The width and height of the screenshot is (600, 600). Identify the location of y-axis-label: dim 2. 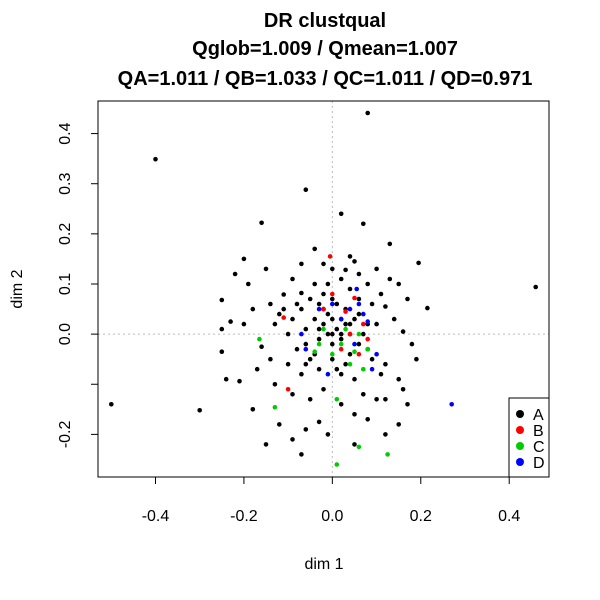
(17, 288).